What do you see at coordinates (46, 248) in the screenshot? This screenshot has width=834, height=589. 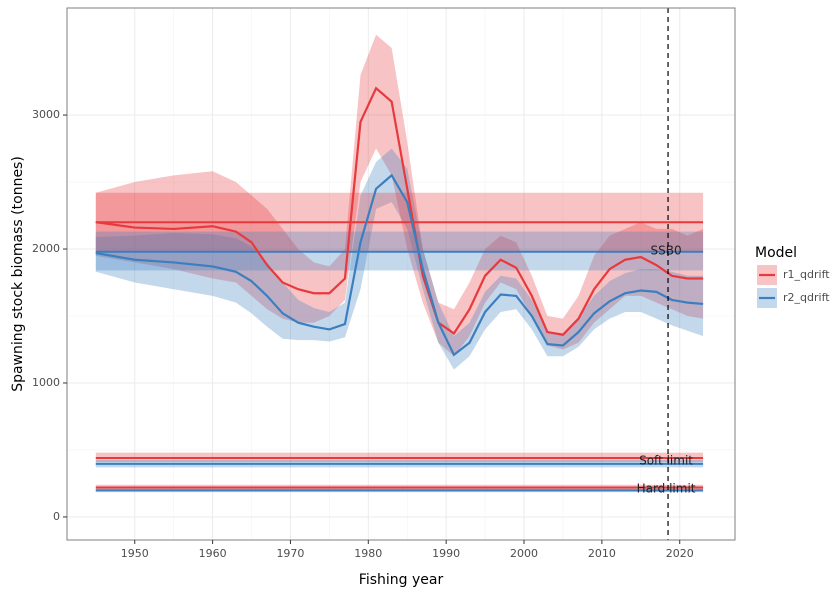 I see `y-tick-label: 2000` at bounding box center [46, 248].